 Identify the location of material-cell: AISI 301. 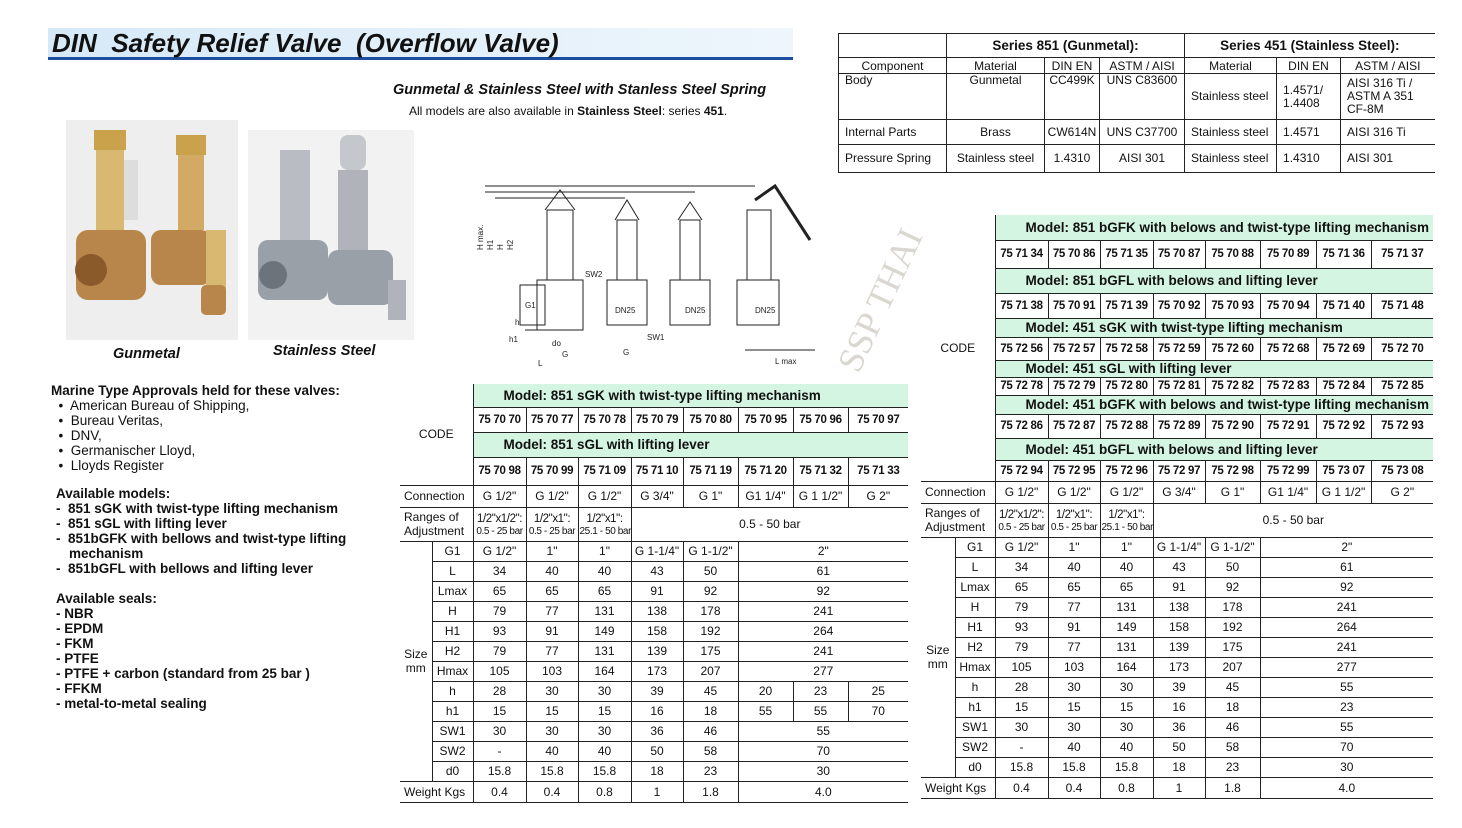
(1387, 158).